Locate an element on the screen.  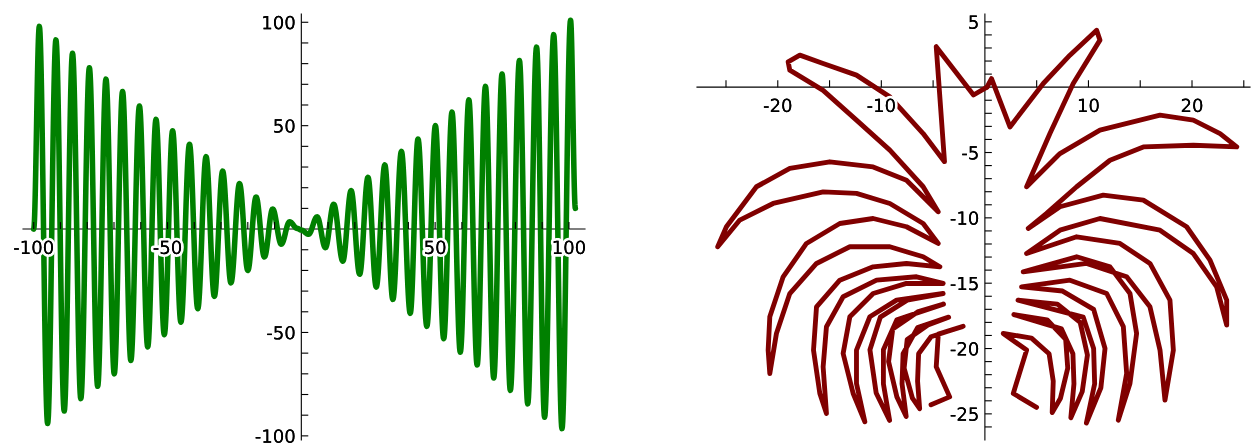
y-tick-label: -10 is located at coordinates (964, 218).